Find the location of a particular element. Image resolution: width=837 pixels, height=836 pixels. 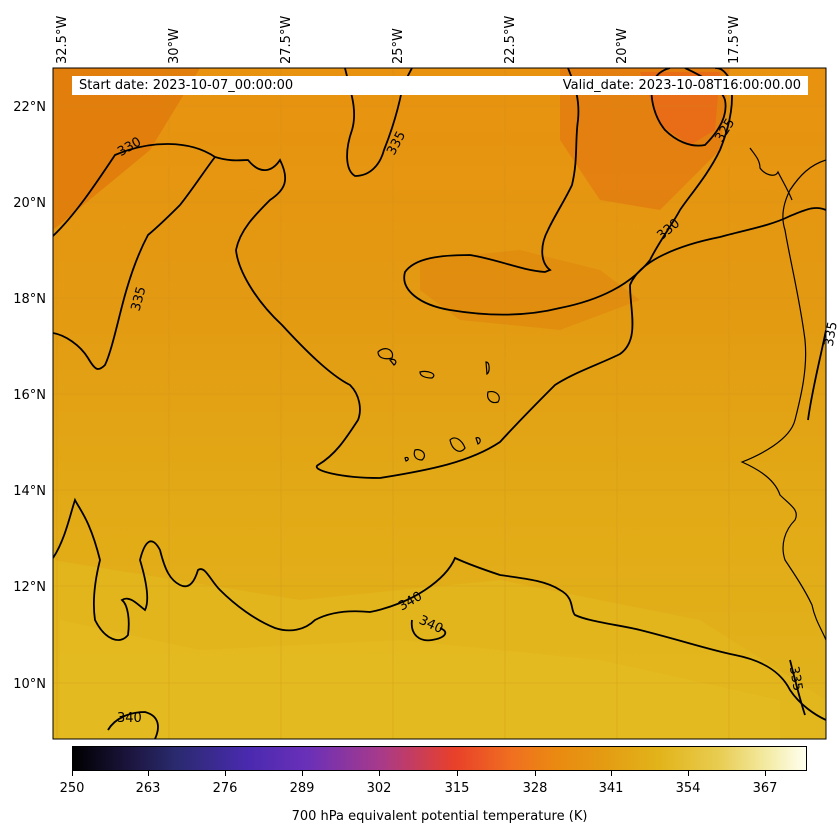

lon-label: 25°W is located at coordinates (398, 46).